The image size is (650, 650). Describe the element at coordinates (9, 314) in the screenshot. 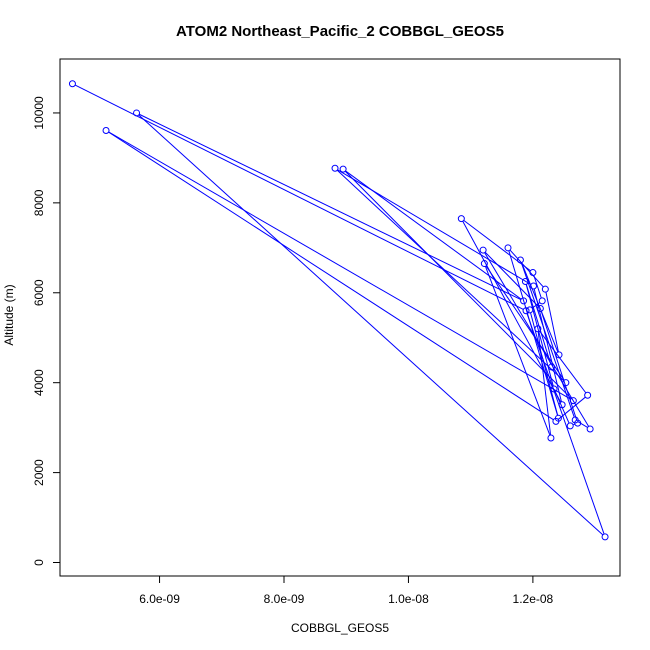

I see `y-axis-label: Altitude (m)` at that location.